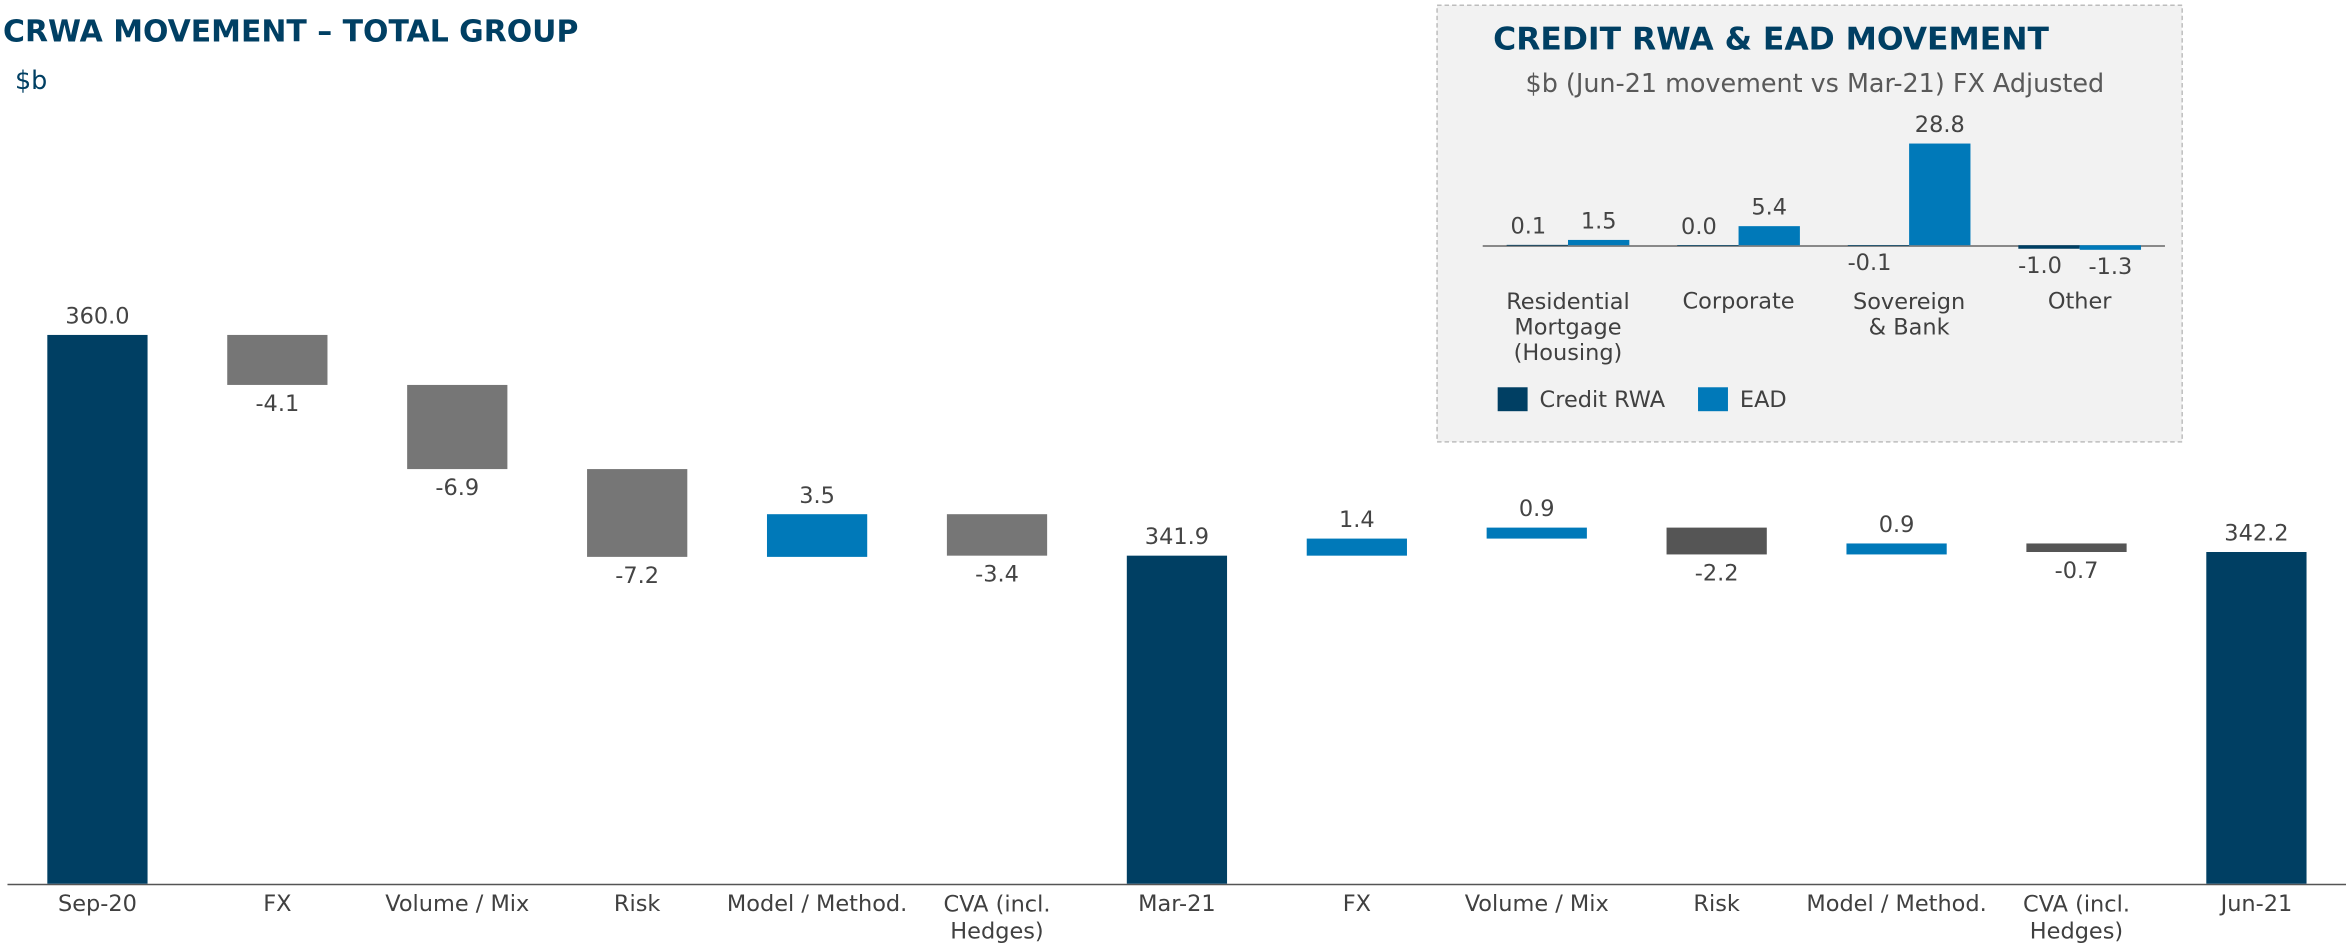 This screenshot has width=2346, height=945. I want to click on value-label: 28.8, so click(1940, 125).